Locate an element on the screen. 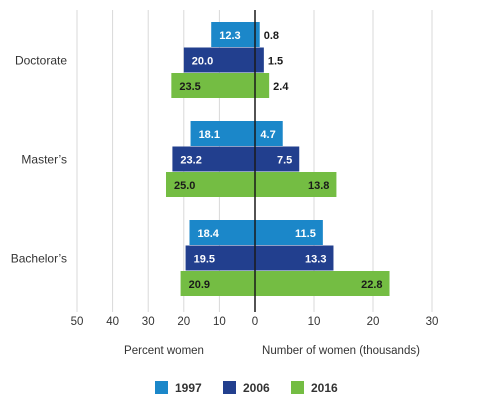  right-tick-label: 20 is located at coordinates (373, 322).